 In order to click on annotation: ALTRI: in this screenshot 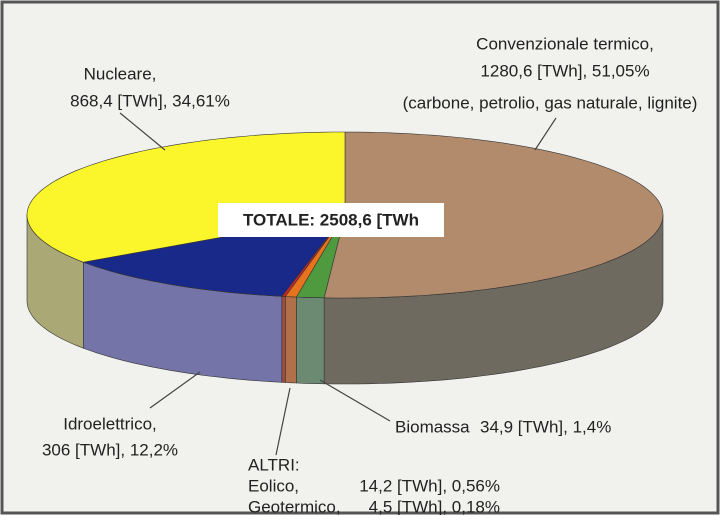, I will do `click(274, 464)`.